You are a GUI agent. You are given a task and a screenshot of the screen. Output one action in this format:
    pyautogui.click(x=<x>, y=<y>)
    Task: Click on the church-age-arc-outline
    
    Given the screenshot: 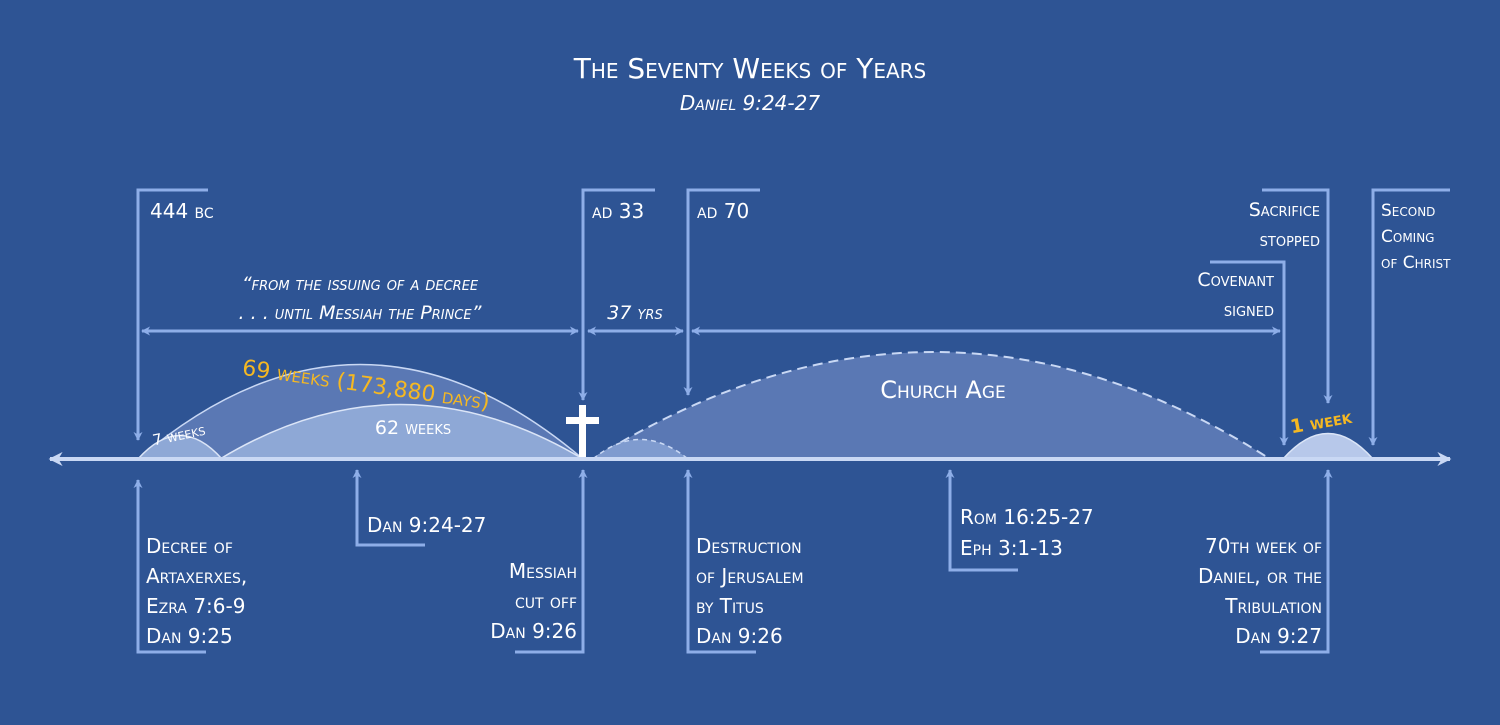 What is the action you would take?
    pyautogui.click(x=931, y=405)
    